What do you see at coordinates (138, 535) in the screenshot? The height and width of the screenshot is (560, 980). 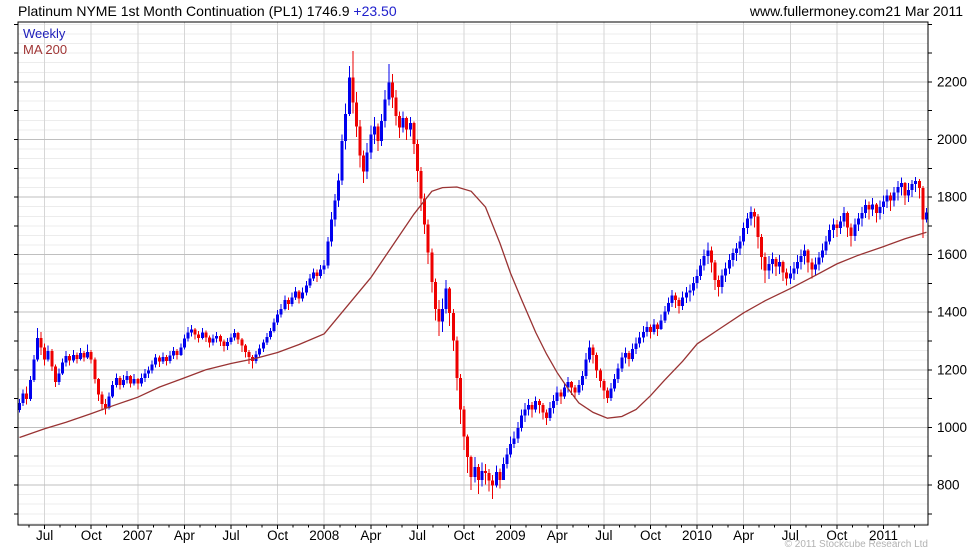 I see `x-axis-label: 2007` at bounding box center [138, 535].